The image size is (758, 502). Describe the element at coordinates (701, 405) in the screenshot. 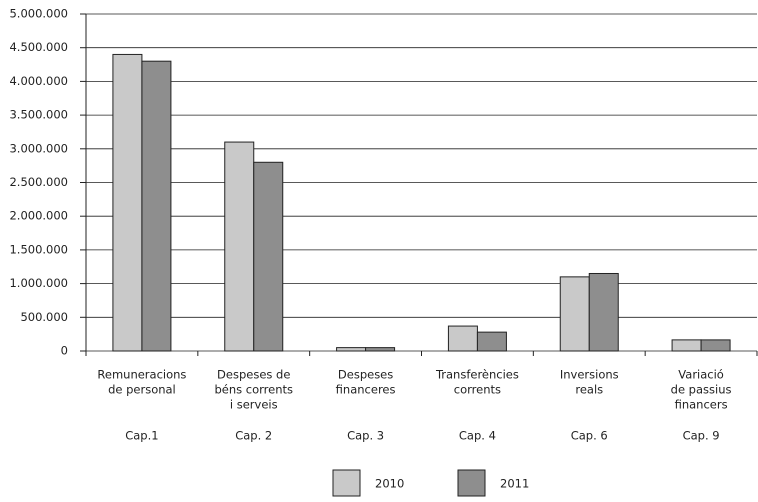

I see `x-tick-label: financers` at that location.